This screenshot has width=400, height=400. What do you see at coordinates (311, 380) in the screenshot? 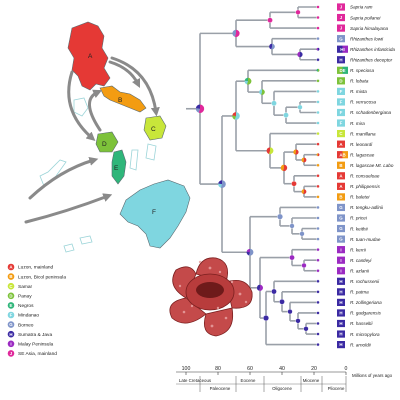
I see `epoch-label-top: Miocene` at bounding box center [311, 380].